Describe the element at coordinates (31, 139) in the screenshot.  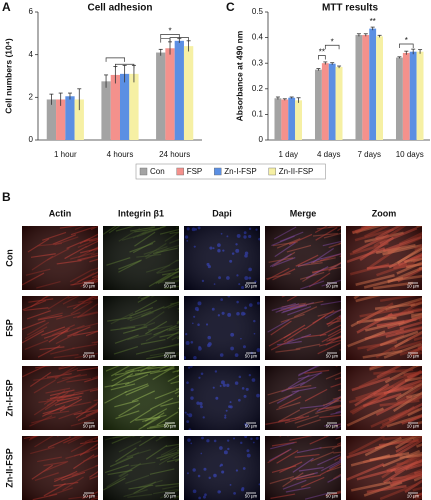
I see `y-tick-label: 0` at that location.